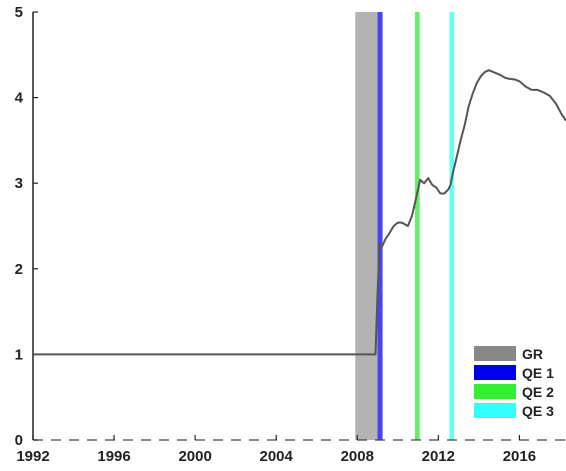 Image resolution: width=566 pixels, height=471 pixels. I want to click on legend-label: QE 2, so click(538, 392).